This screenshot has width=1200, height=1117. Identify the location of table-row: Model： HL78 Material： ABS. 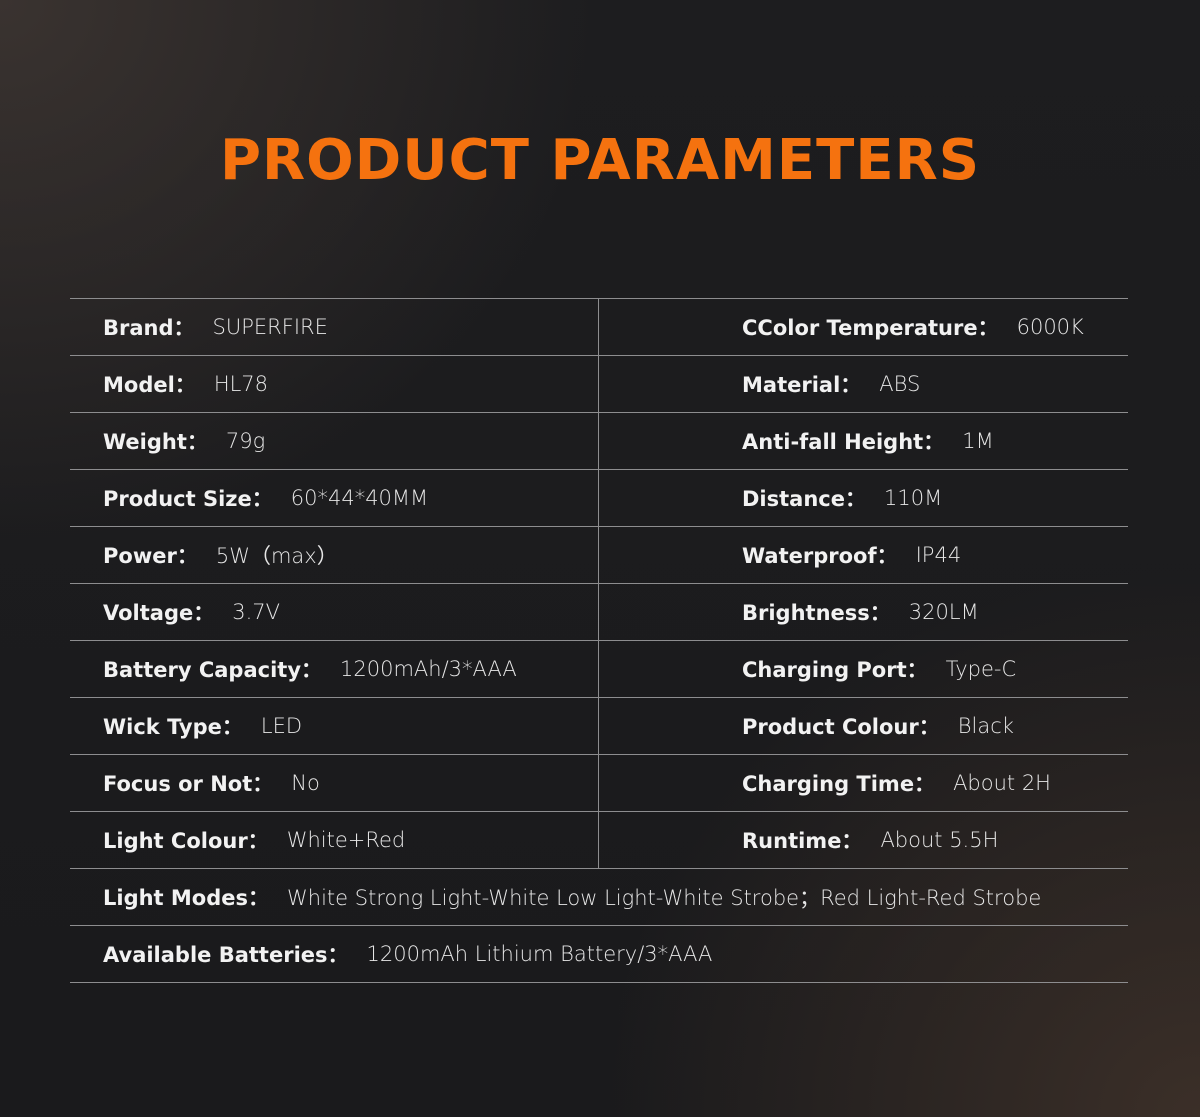
(599, 384).